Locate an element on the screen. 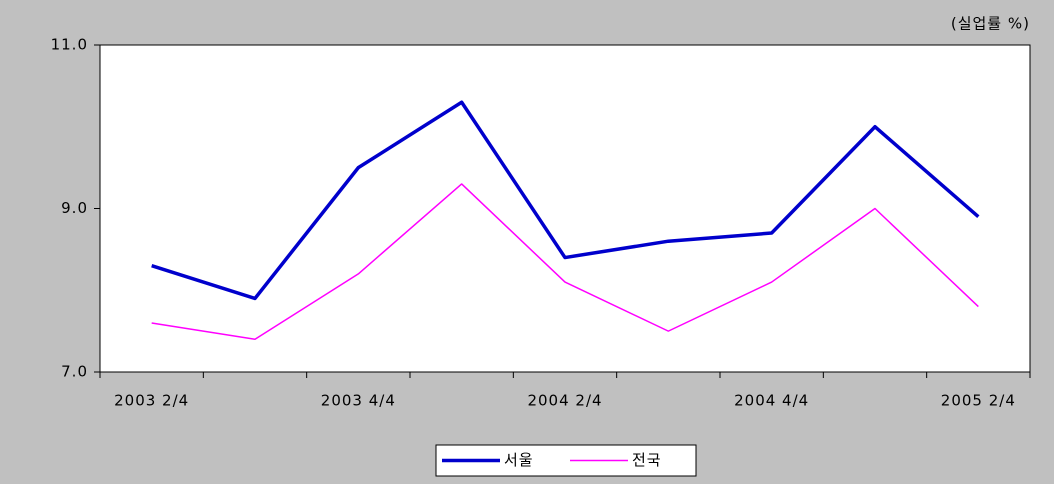 Image resolution: width=1054 pixels, height=484 pixels. x-tick-label: 2003 2/4 is located at coordinates (151, 401).